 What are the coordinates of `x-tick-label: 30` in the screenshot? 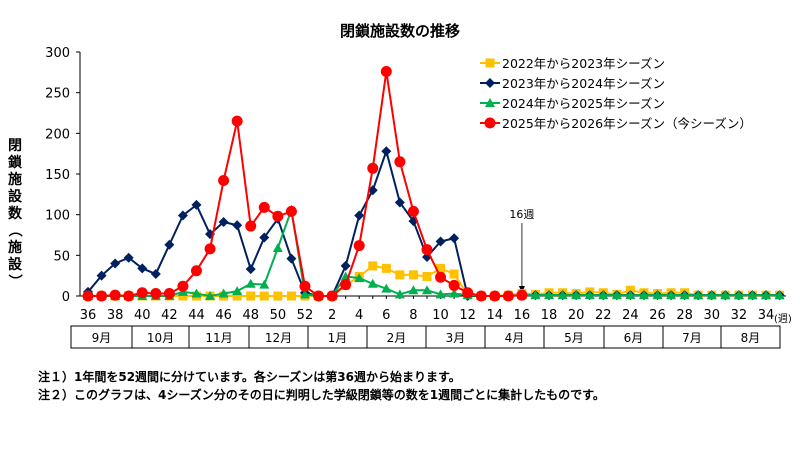 It's located at (711, 315).